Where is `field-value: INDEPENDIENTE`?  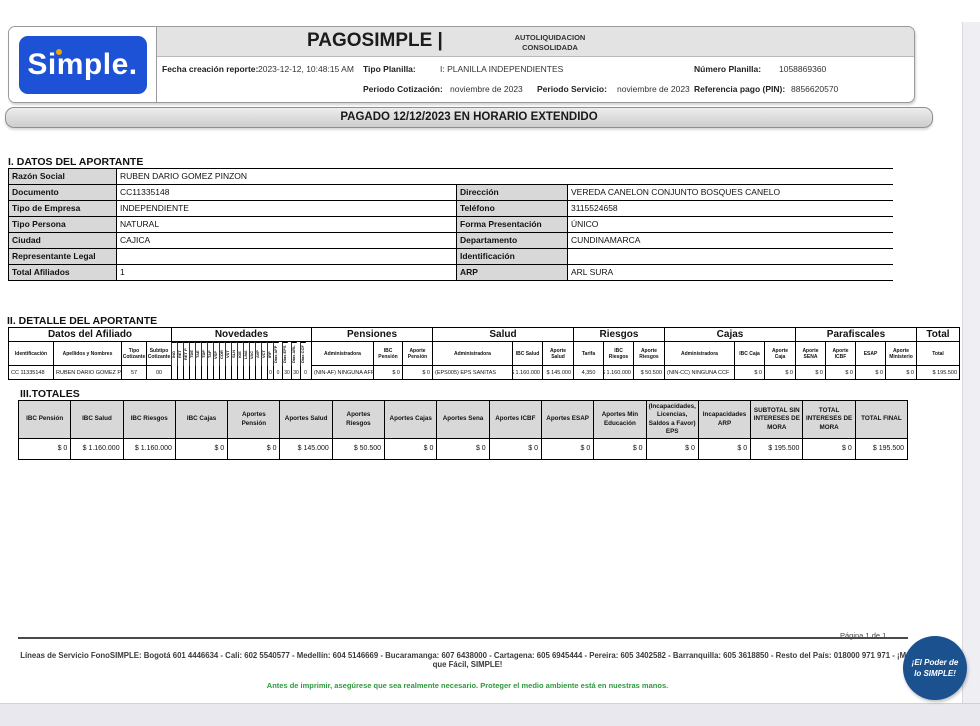
field-value: INDEPENDIENTE is located at coordinates (286, 208).